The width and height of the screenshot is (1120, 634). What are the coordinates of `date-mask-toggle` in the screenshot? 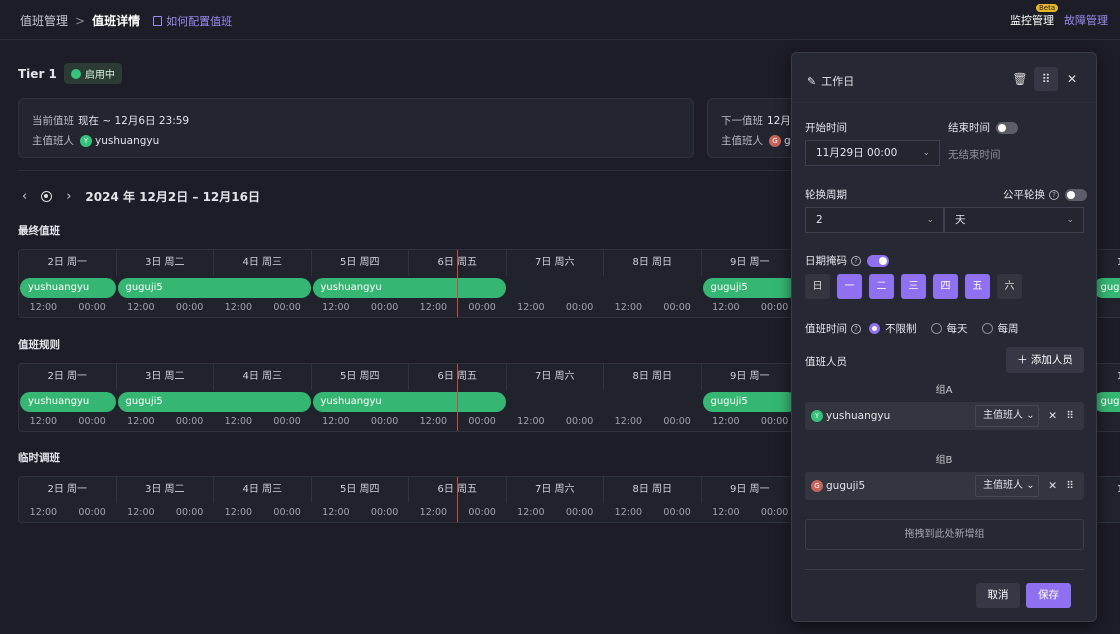 It's located at (878, 261).